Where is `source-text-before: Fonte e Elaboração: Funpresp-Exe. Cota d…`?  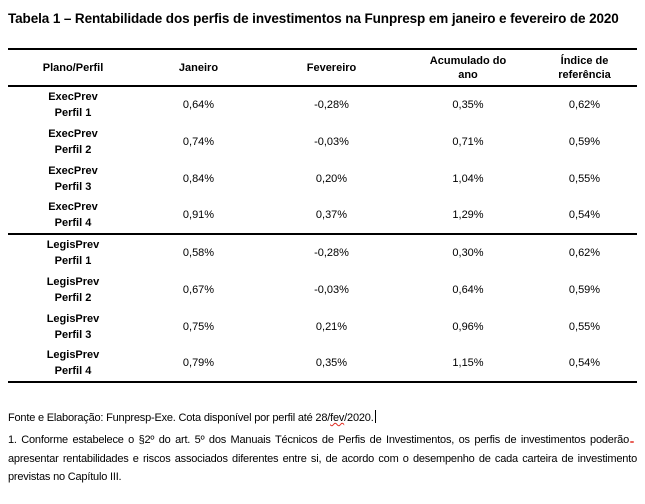 source-text-before: Fonte e Elaboração: Funpresp-Exe. Cota d… is located at coordinates (169, 418).